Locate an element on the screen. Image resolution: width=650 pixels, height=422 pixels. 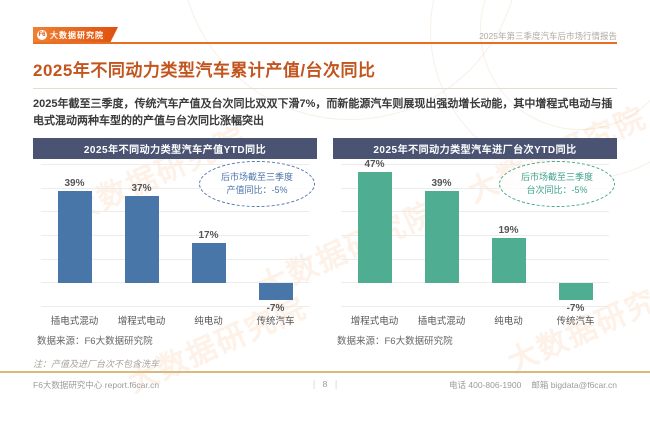
bar-group: 17% is located at coordinates (208, 236).